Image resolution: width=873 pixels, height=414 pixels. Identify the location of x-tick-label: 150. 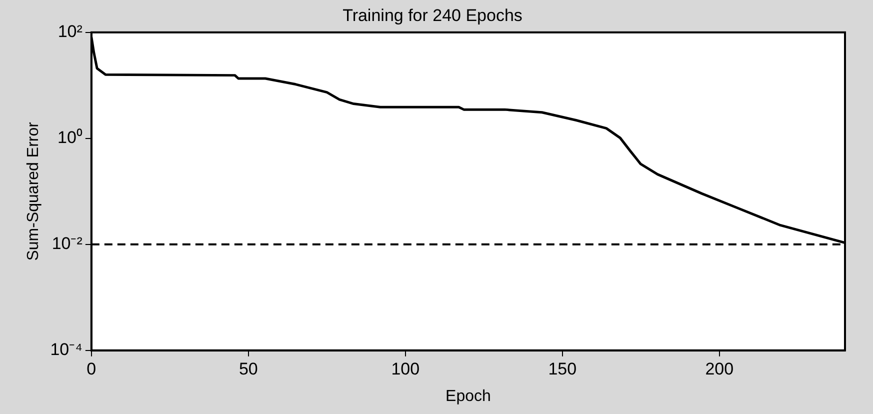
(562, 368).